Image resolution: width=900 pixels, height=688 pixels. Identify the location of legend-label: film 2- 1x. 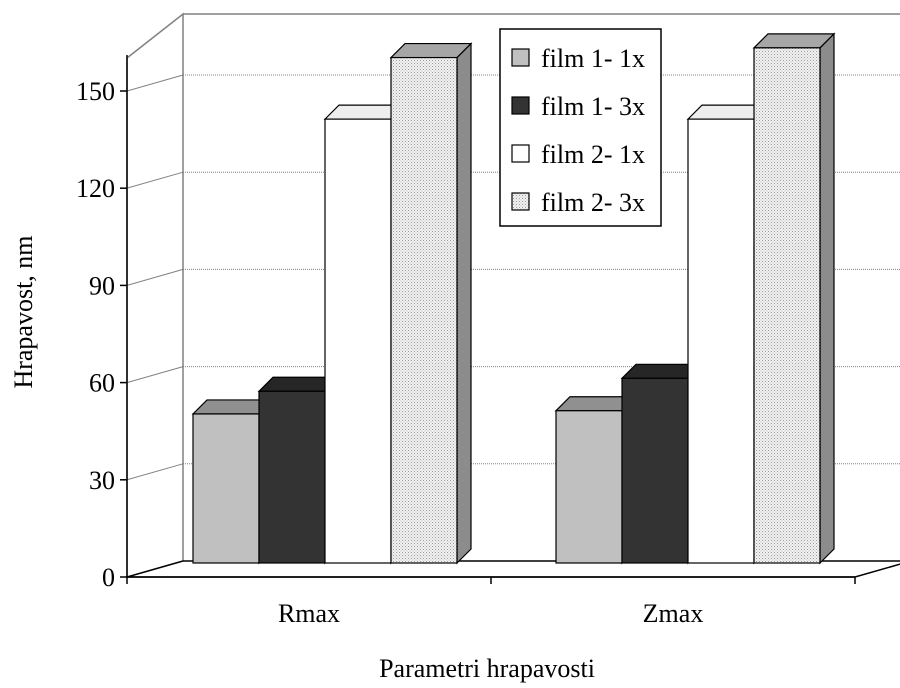
(593, 154).